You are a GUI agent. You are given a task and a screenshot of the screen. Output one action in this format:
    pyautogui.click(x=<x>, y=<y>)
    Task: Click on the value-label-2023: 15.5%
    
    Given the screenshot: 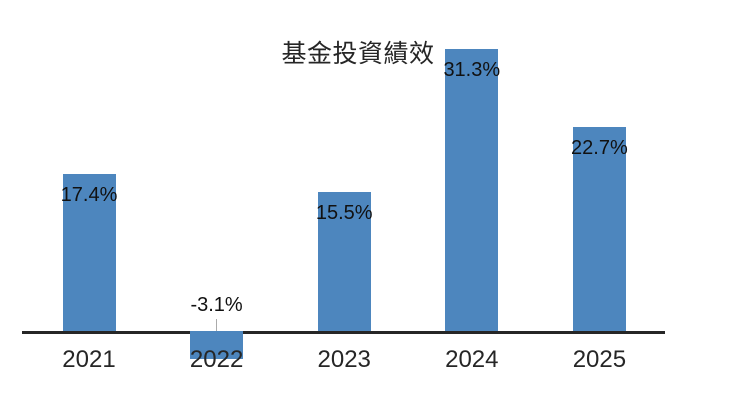 What is the action you would take?
    pyautogui.click(x=344, y=212)
    